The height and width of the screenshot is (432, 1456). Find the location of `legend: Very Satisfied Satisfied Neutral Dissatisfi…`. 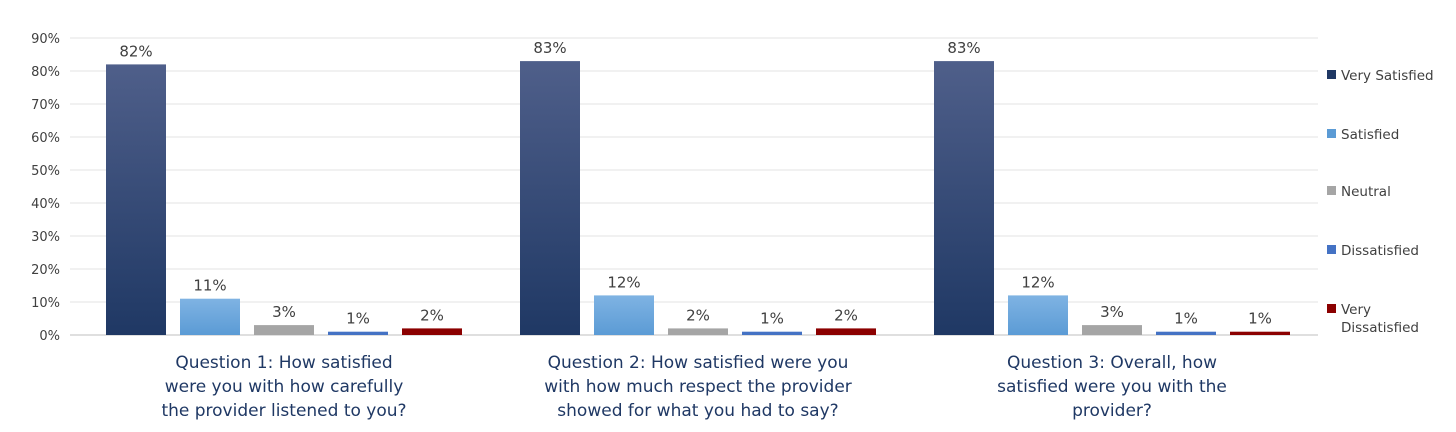

legend: Very Satisfied Satisfied Neutral Dissatisfi… is located at coordinates (1380, 202).